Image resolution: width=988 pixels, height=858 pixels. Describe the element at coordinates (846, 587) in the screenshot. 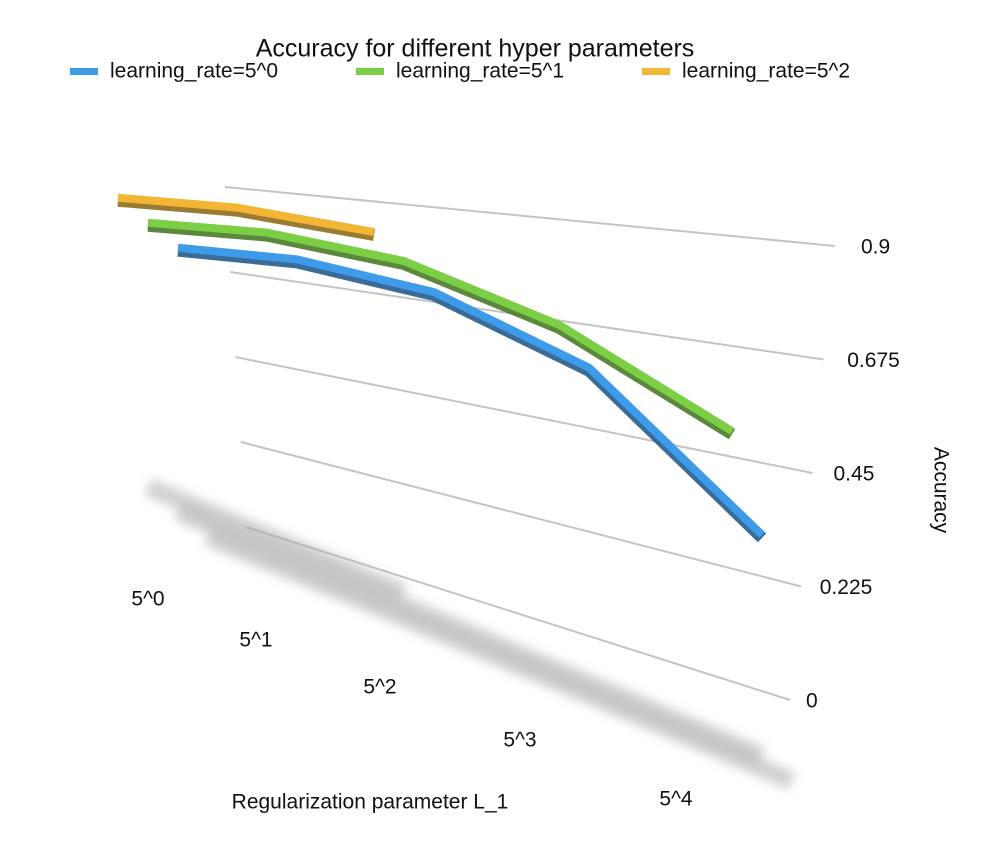

I see `y-tick-label: 0.225` at that location.